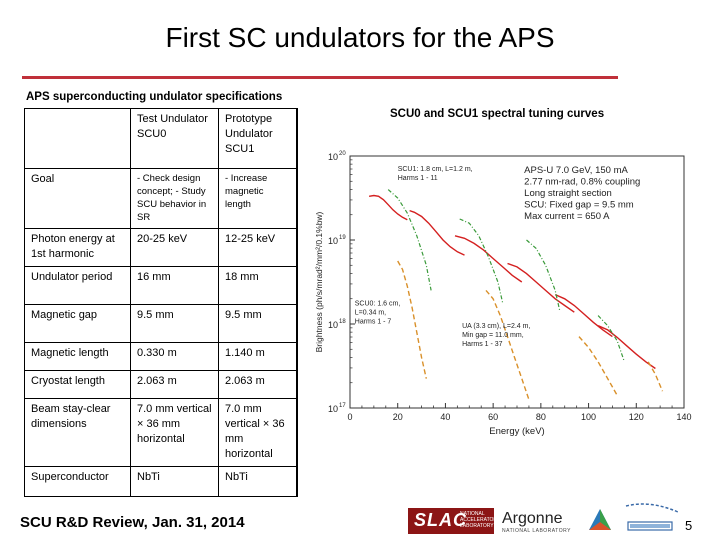 The image size is (720, 540). I want to click on table-row: Magnetic length 0.330 m 1.140 m, so click(161, 356).